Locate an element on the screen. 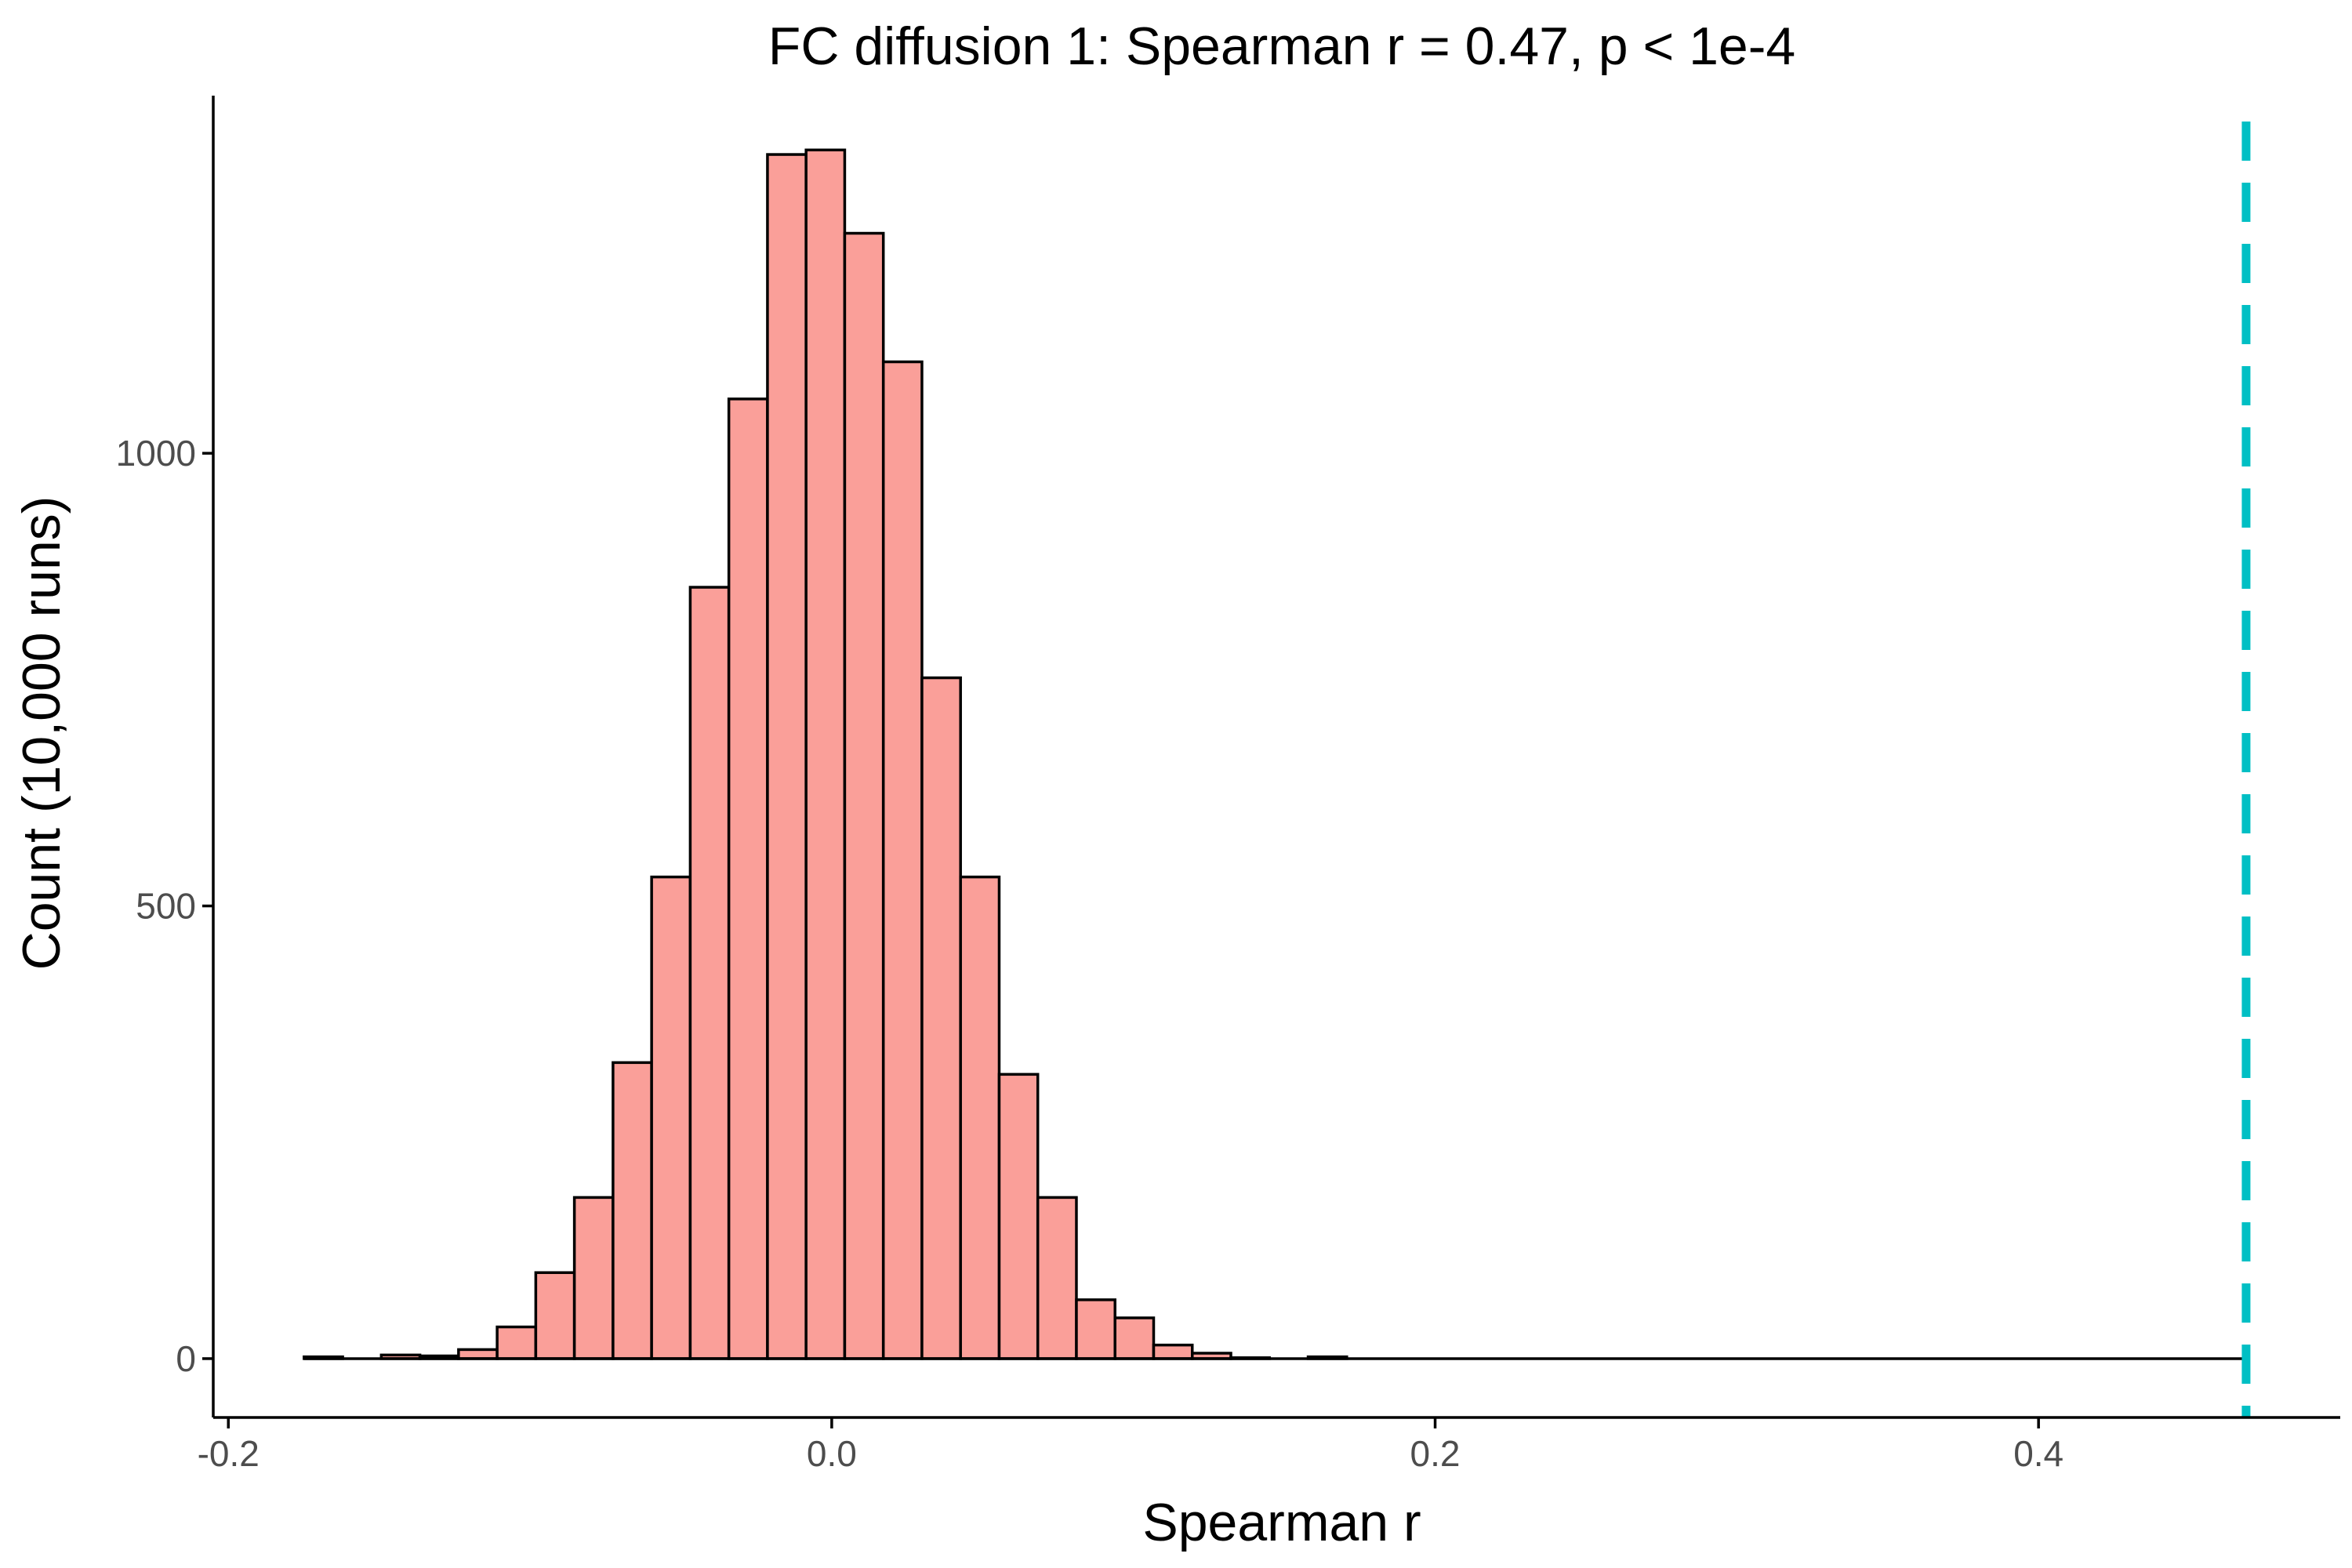 The height and width of the screenshot is (1568, 2352). y-tick-label-0: 0 is located at coordinates (186, 1358).